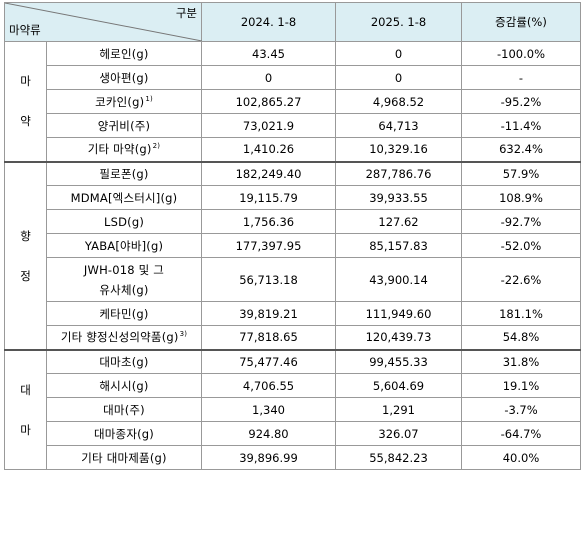 This screenshot has height=548, width=583. What do you see at coordinates (293, 313) in the screenshot?
I see `table-row: 케타민(g) 39,819.21 111,949.60 181.1%` at bounding box center [293, 313].